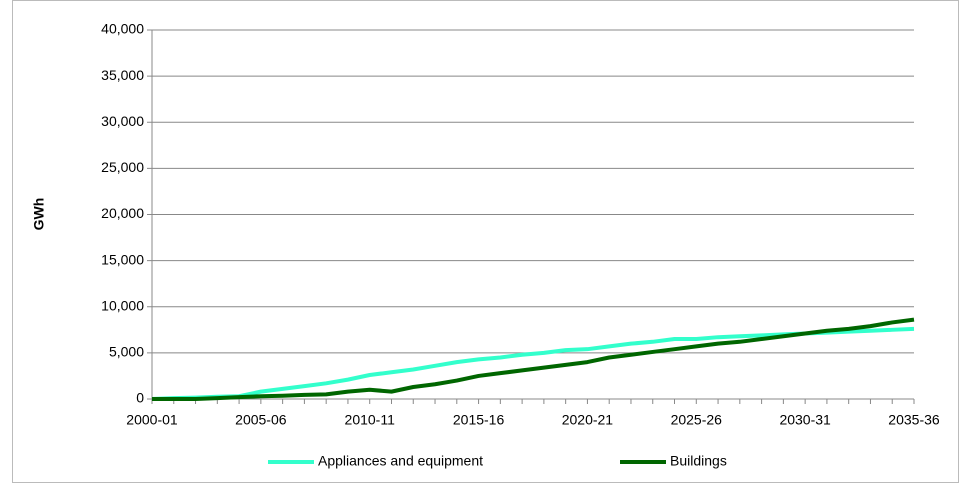  I want to click on y-tick-label: 10,000, so click(122, 305).